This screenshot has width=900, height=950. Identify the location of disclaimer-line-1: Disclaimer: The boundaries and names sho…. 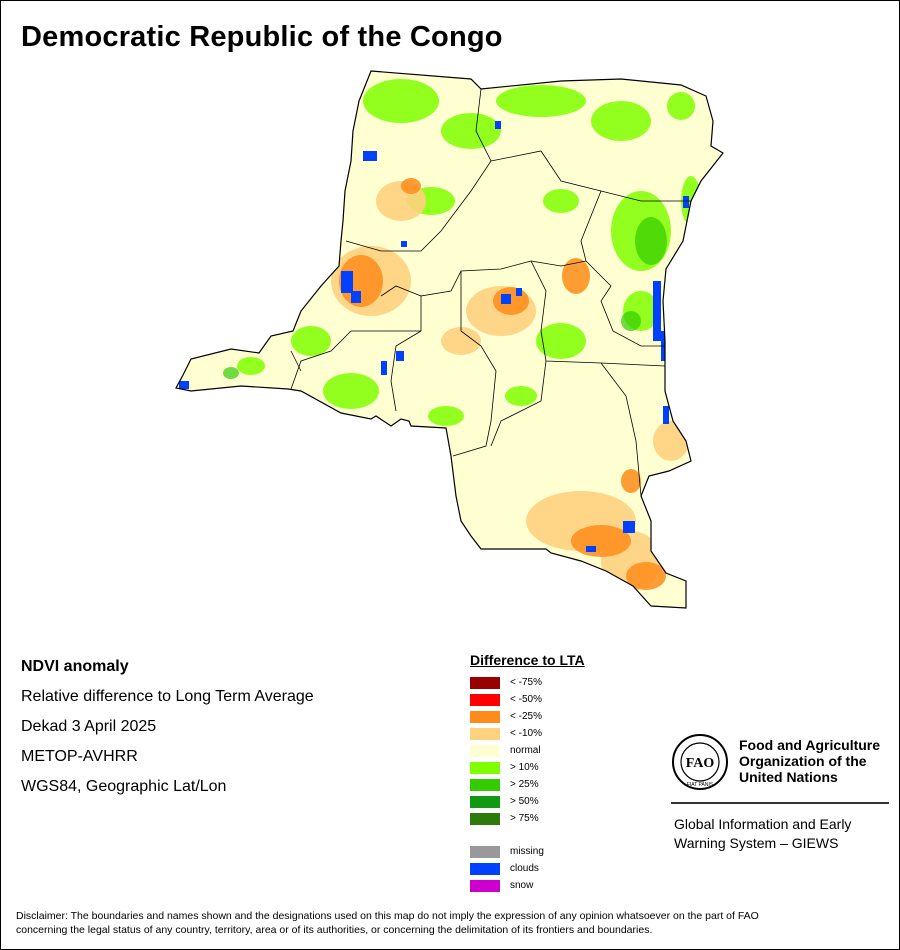
(387, 916).